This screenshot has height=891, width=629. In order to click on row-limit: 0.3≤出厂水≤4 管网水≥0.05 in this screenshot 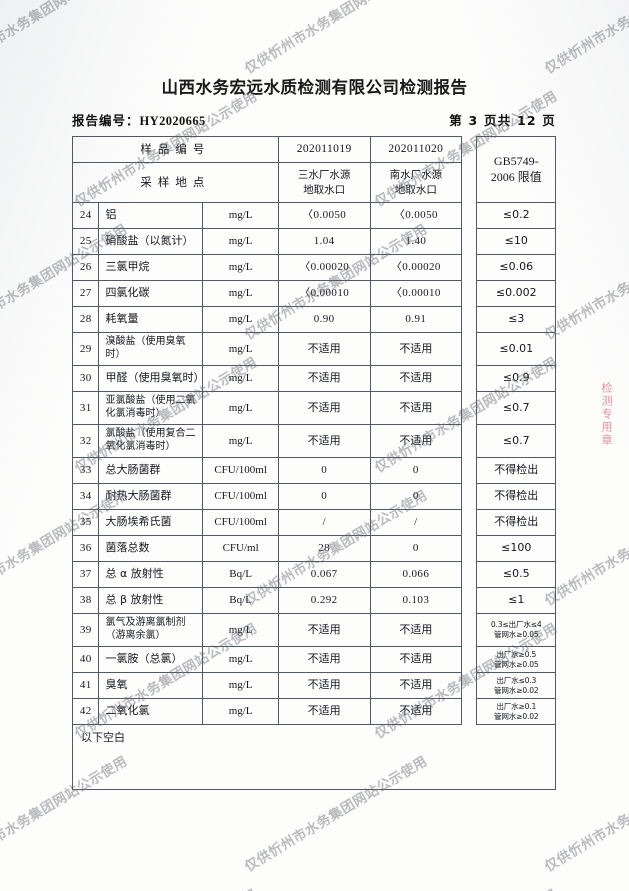, I will do `click(516, 630)`.